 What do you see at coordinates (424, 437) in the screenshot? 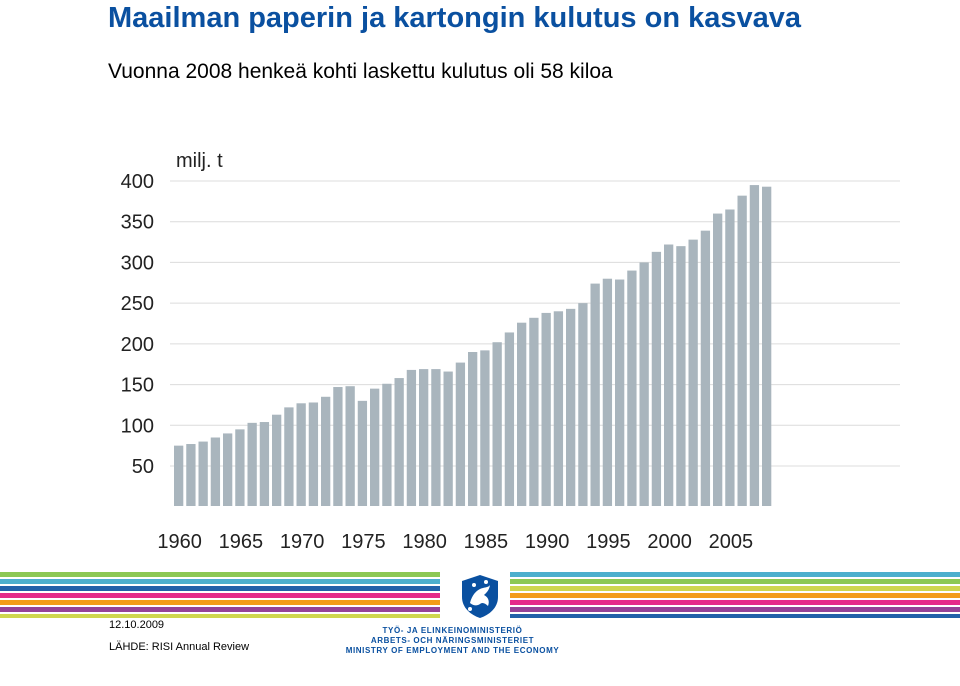
I see `bar-1980` at bounding box center [424, 437].